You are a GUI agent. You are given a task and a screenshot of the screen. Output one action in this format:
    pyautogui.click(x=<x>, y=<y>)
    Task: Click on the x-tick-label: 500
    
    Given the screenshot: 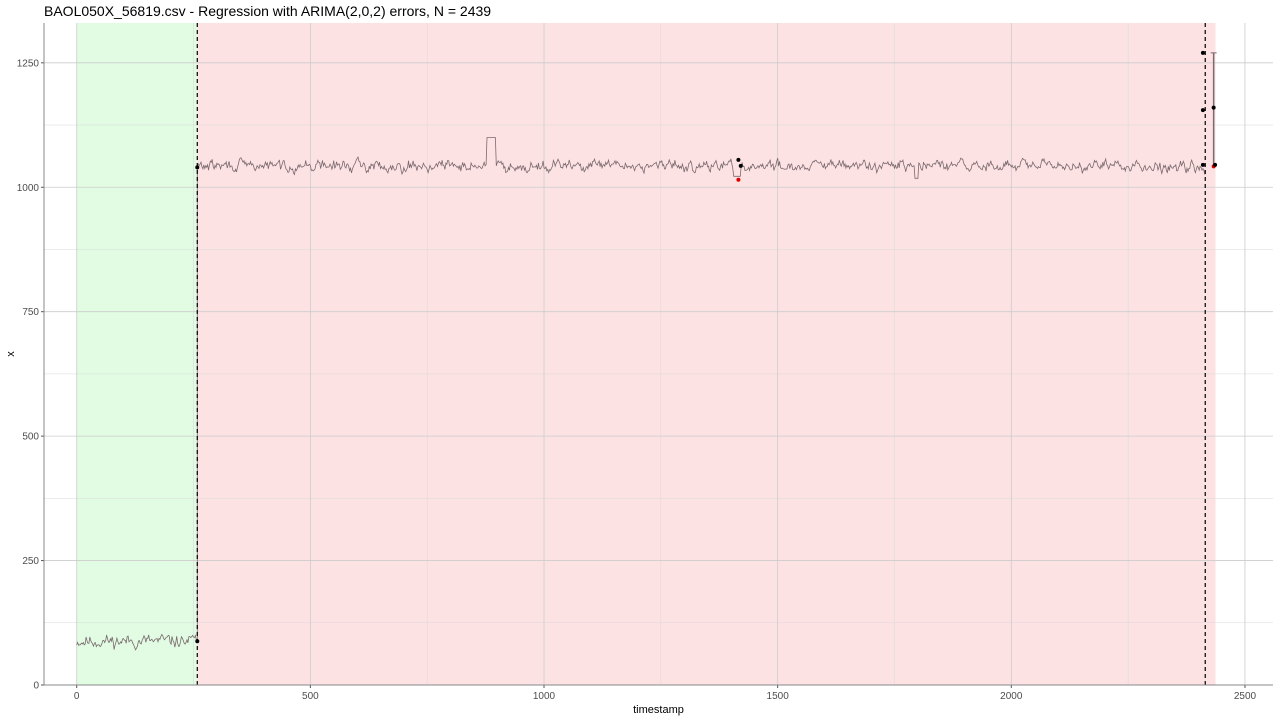 What is the action you would take?
    pyautogui.click(x=310, y=696)
    